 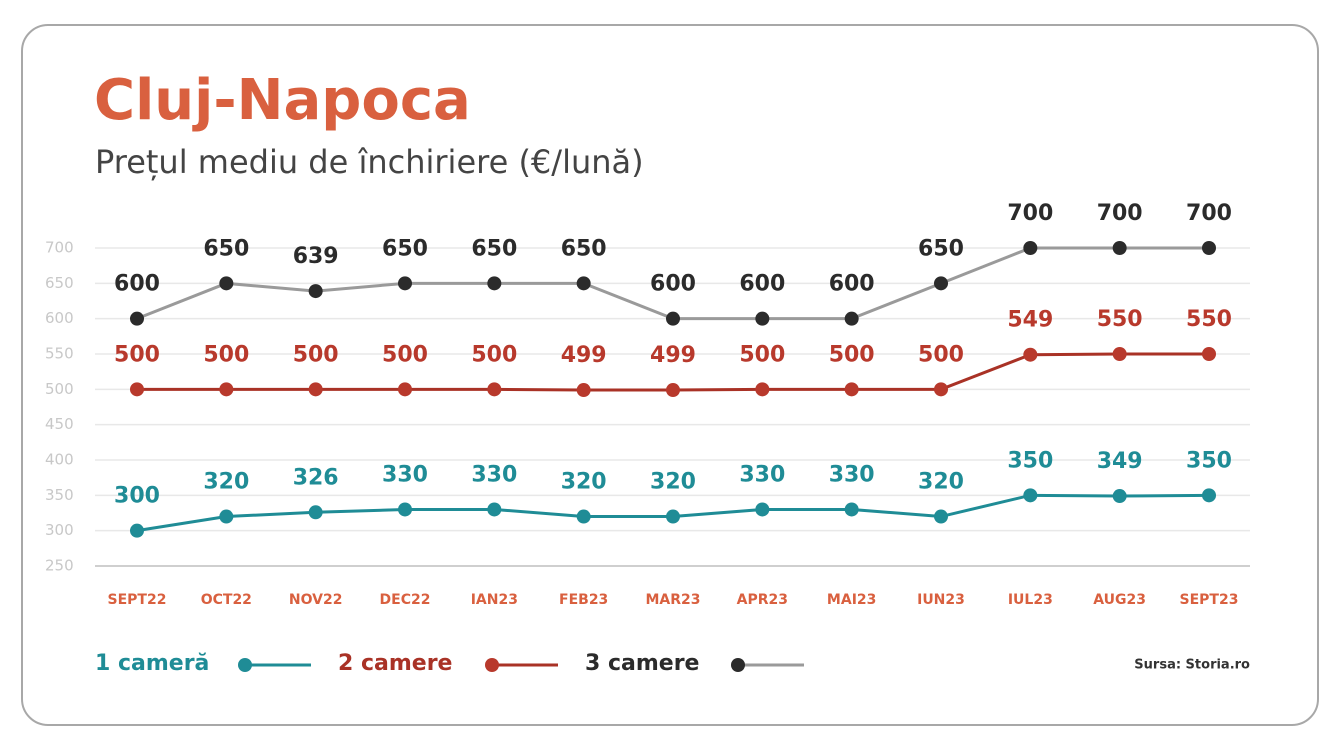 I want to click on y-tick-label: 650, so click(x=59, y=283).